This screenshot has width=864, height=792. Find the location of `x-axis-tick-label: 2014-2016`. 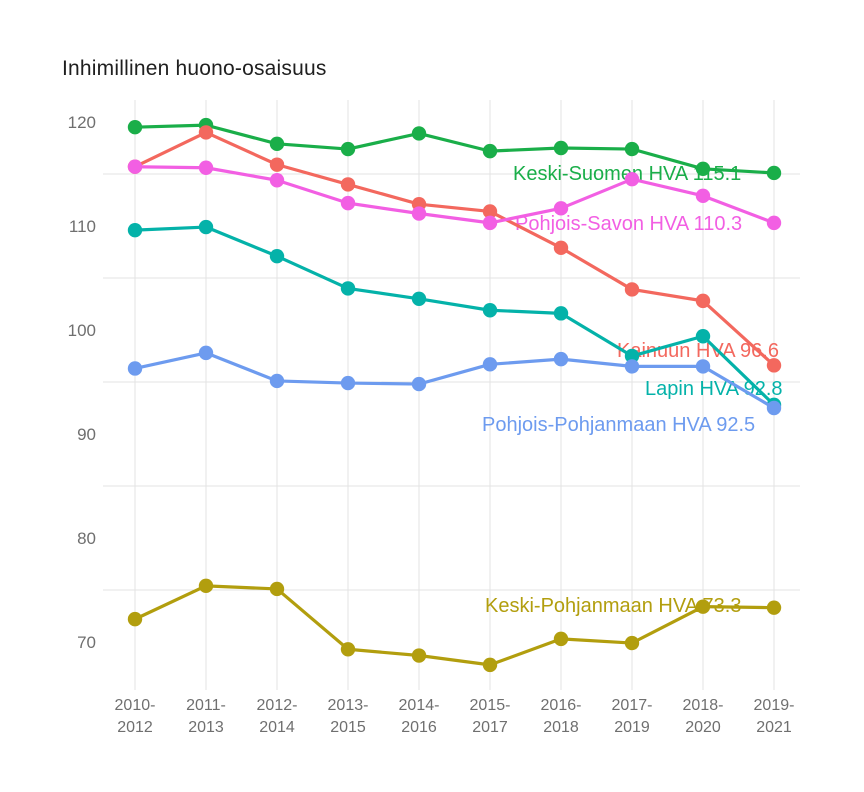

x-axis-tick-label: 2014-2016 is located at coordinates (419, 716).